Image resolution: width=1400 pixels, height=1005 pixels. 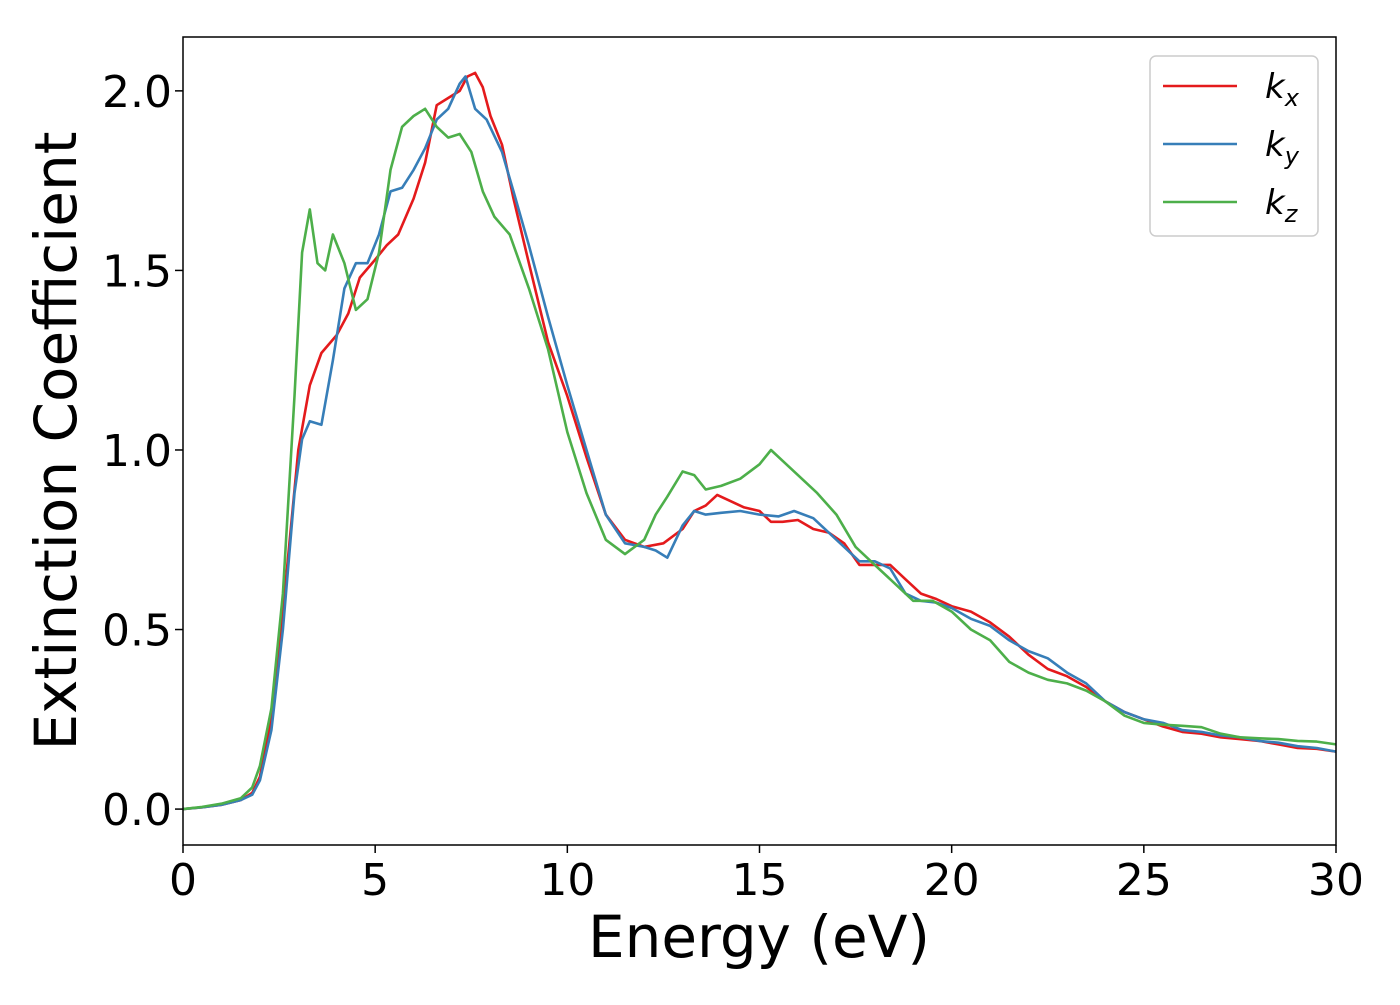 I want to click on x-tick-label: 15, so click(x=760, y=880).